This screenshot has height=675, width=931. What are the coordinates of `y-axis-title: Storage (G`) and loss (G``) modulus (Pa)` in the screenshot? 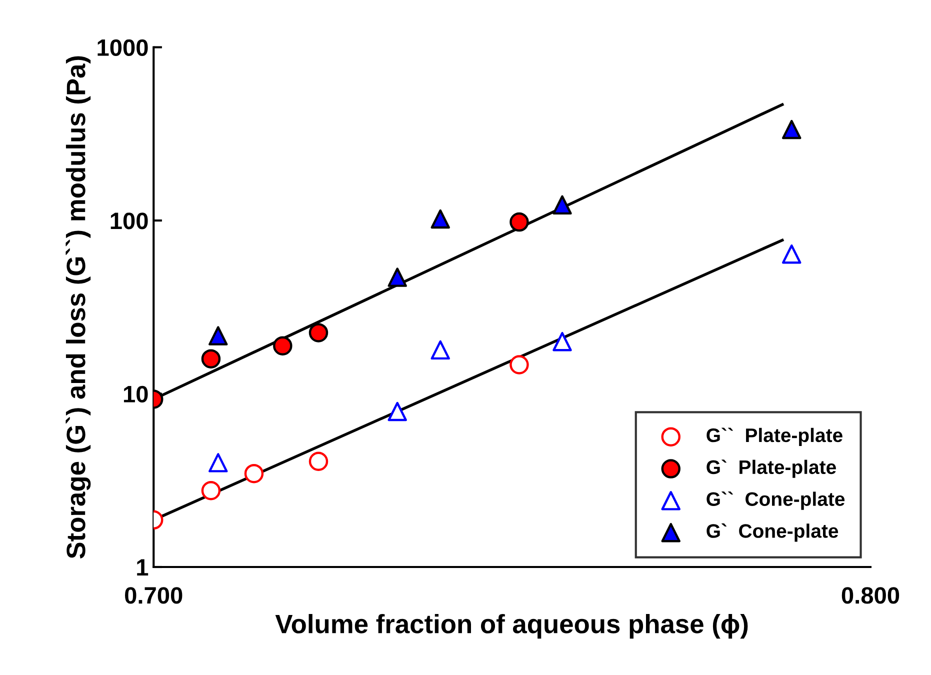 It's located at (78, 307).